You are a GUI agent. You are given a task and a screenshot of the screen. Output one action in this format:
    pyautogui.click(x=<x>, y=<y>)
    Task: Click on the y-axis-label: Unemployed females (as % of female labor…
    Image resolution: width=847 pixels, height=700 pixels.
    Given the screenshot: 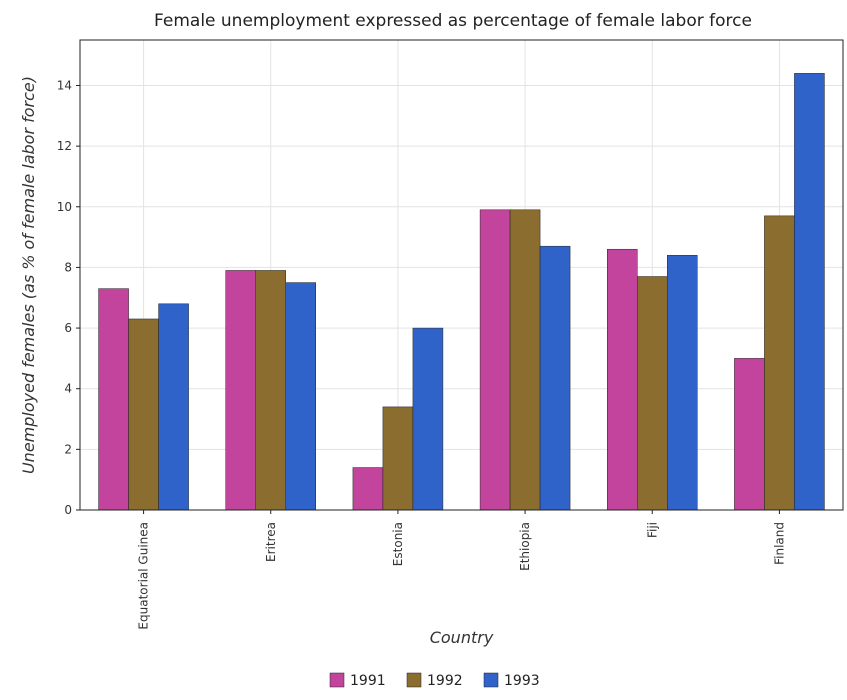 What is the action you would take?
    pyautogui.click(x=28, y=275)
    